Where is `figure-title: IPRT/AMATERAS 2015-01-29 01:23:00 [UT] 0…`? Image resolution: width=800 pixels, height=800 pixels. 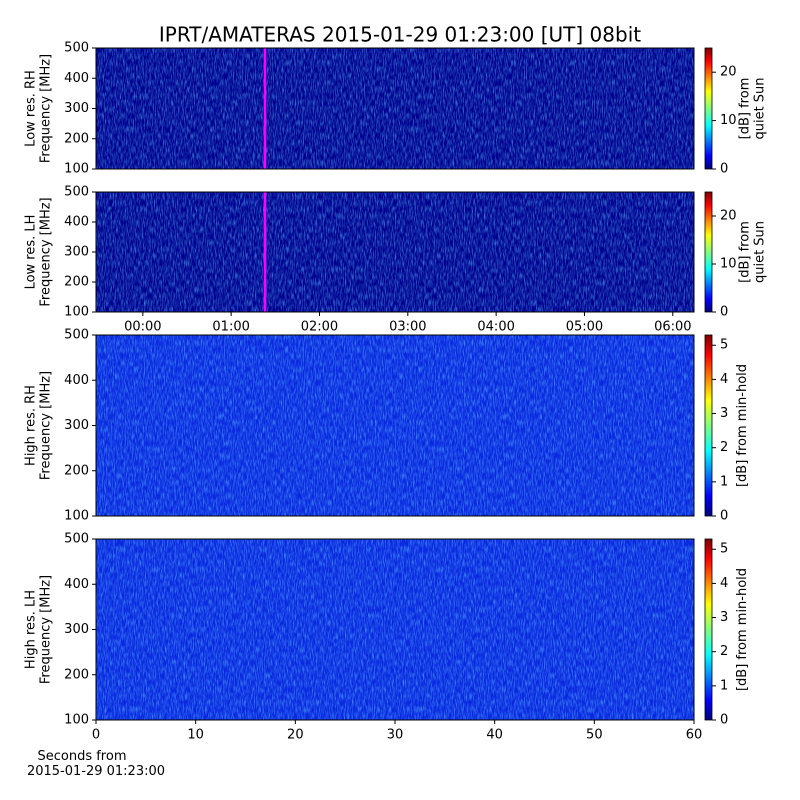
figure-title: IPRT/AMATERAS 2015-01-29 01:23:00 [UT] 0… is located at coordinates (400, 35).